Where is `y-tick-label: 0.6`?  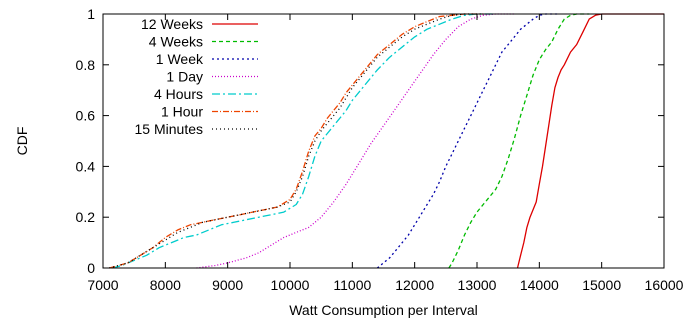 y-tick-label: 0.6 is located at coordinates (86, 116).